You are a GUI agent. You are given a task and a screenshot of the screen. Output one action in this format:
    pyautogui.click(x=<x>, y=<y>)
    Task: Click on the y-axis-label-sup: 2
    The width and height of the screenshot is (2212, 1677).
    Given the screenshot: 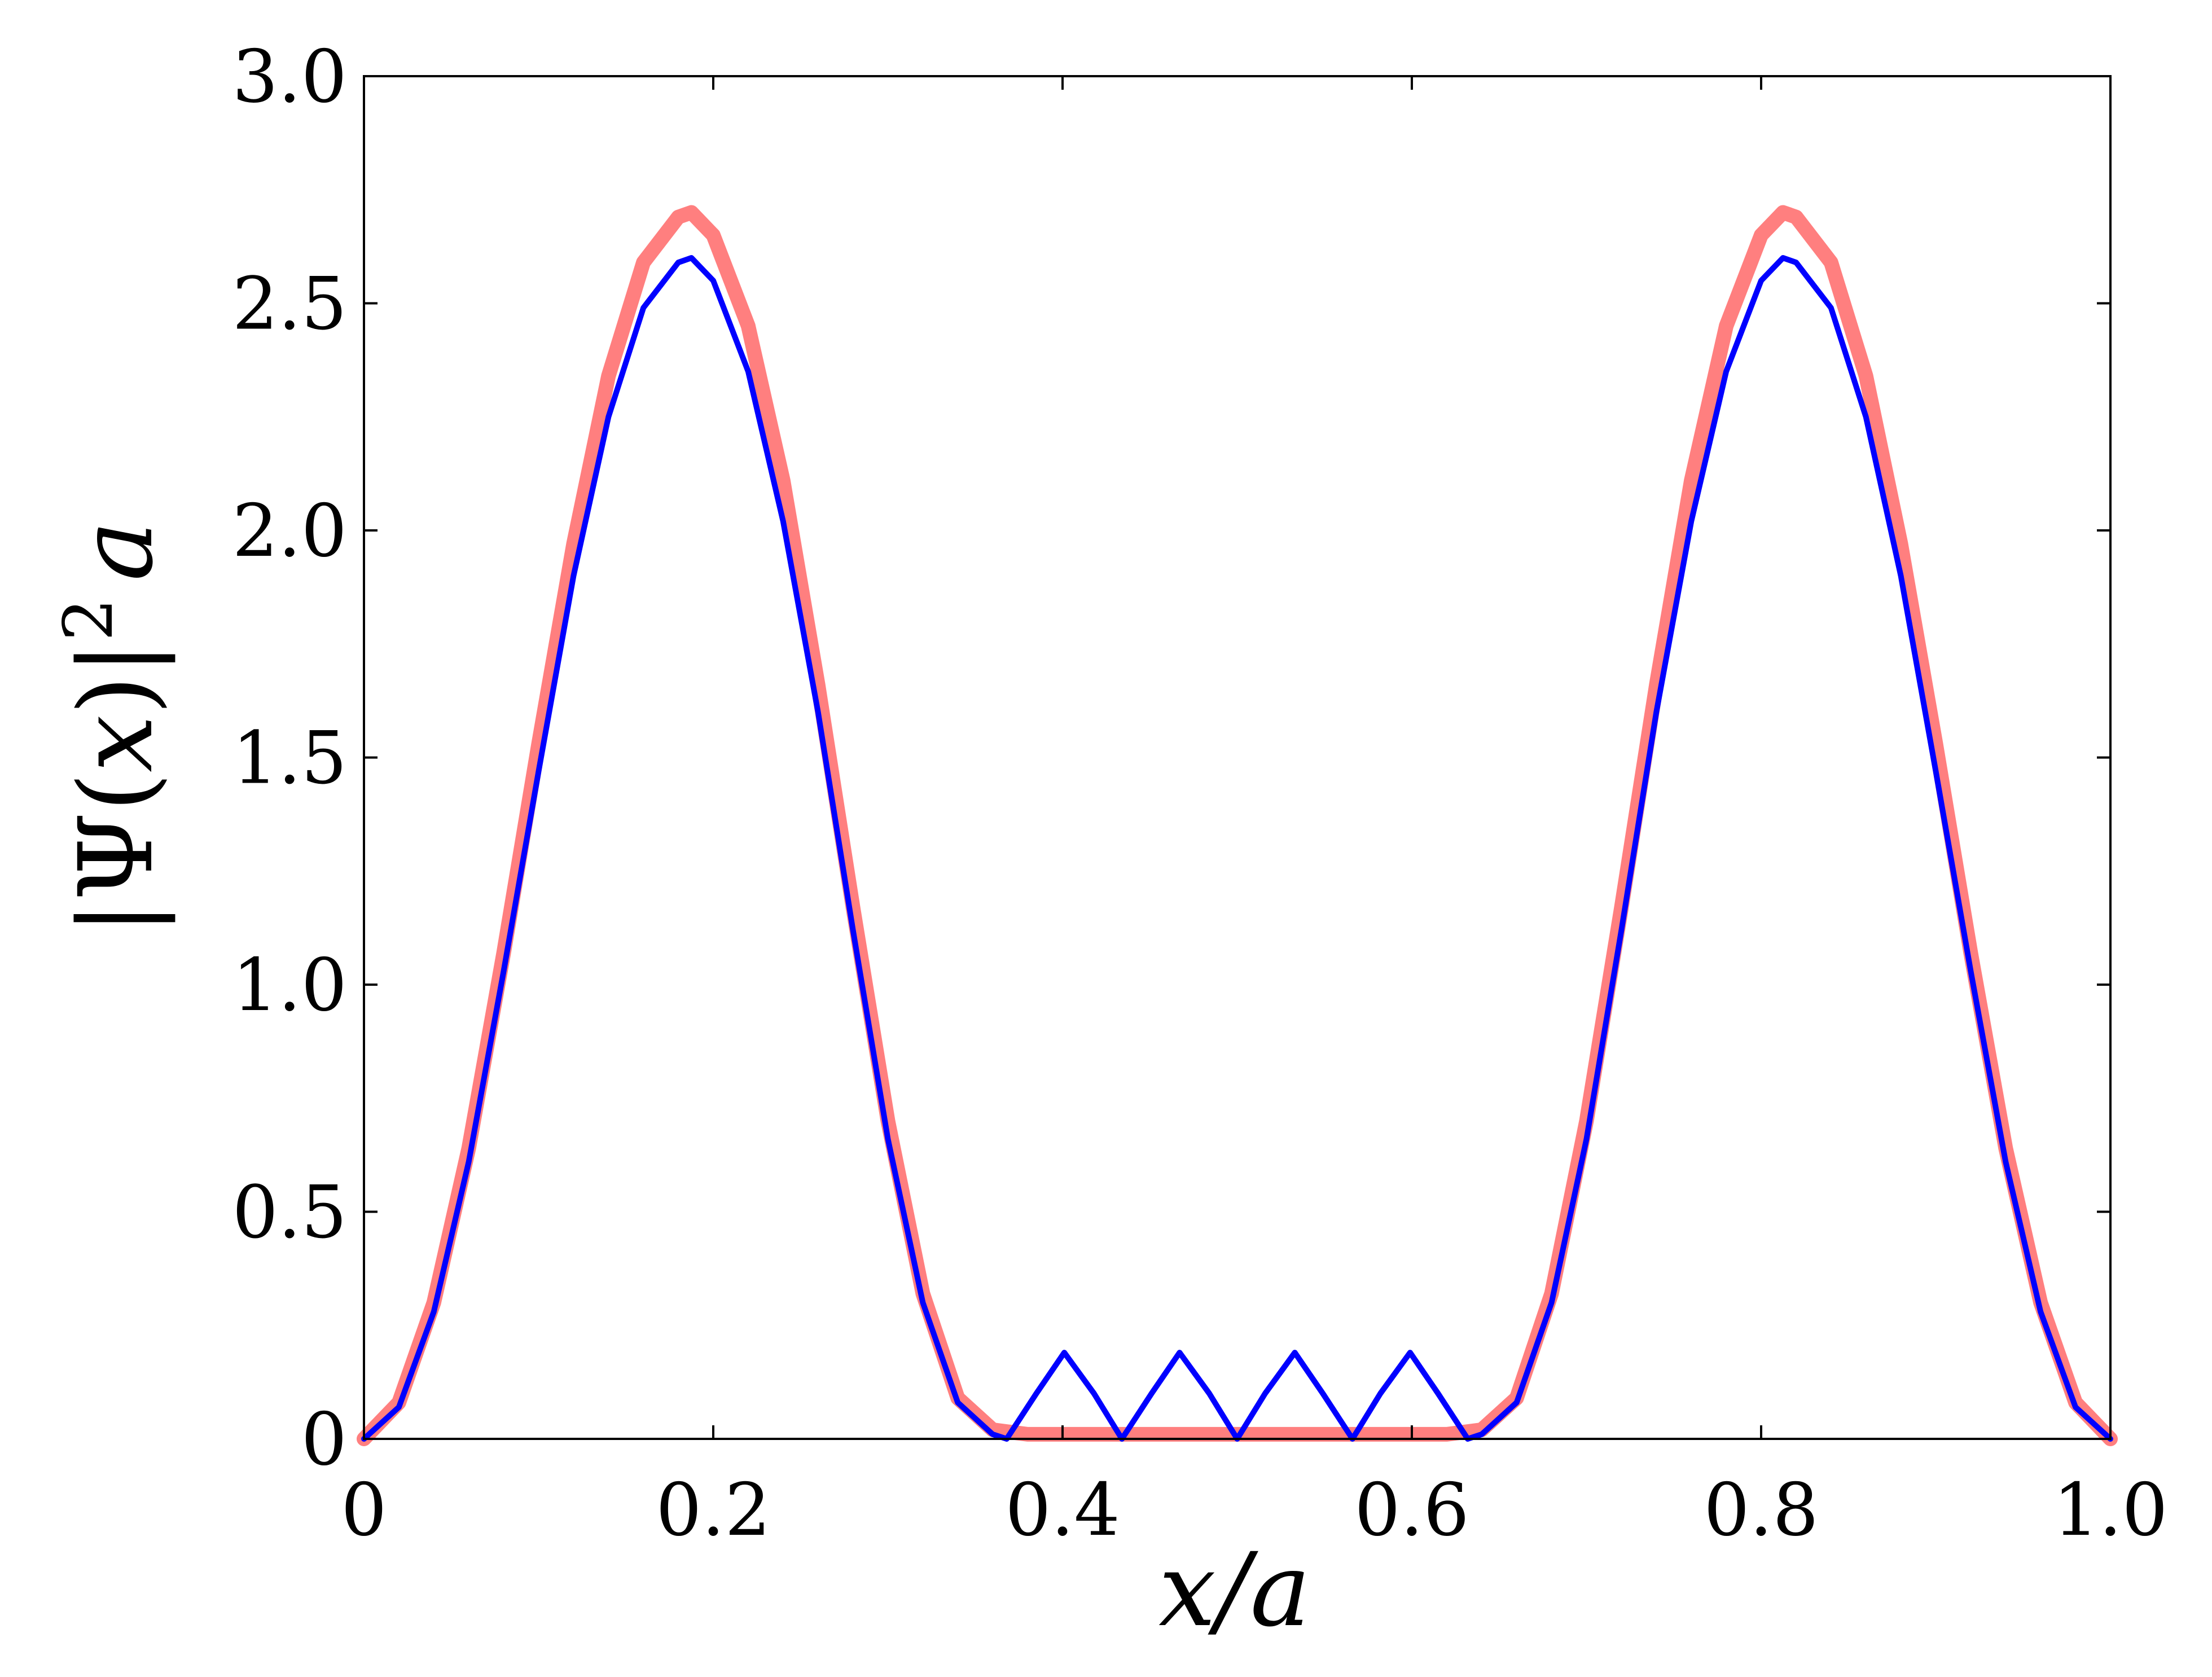 What is the action you would take?
    pyautogui.click(x=89, y=619)
    